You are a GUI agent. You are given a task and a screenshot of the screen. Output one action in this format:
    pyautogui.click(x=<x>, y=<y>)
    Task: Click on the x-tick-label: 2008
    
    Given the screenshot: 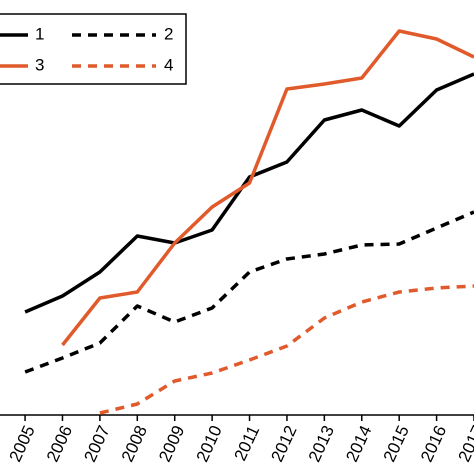 What is the action you would take?
    pyautogui.click(x=134, y=444)
    